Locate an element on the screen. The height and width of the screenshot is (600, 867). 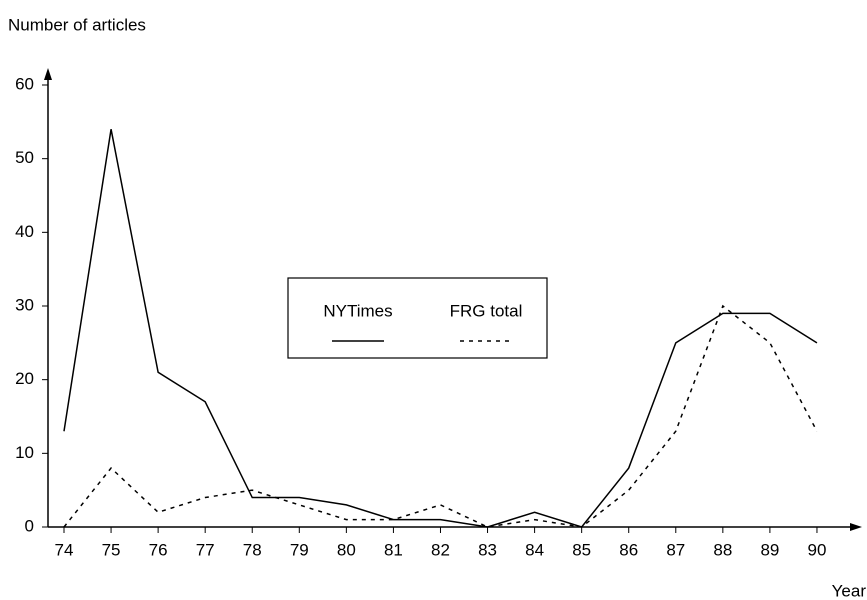
x-axis-arrow is located at coordinates (856, 527).